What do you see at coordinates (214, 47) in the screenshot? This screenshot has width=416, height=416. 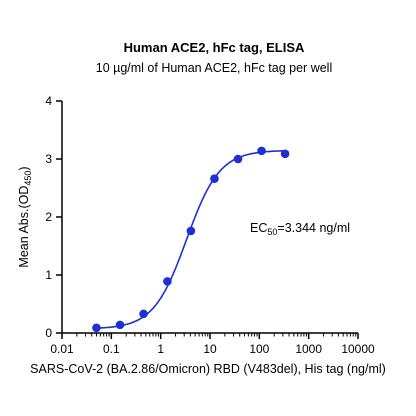 I see `chart-title: Human ACE2, hFc tag, ELISA` at bounding box center [214, 47].